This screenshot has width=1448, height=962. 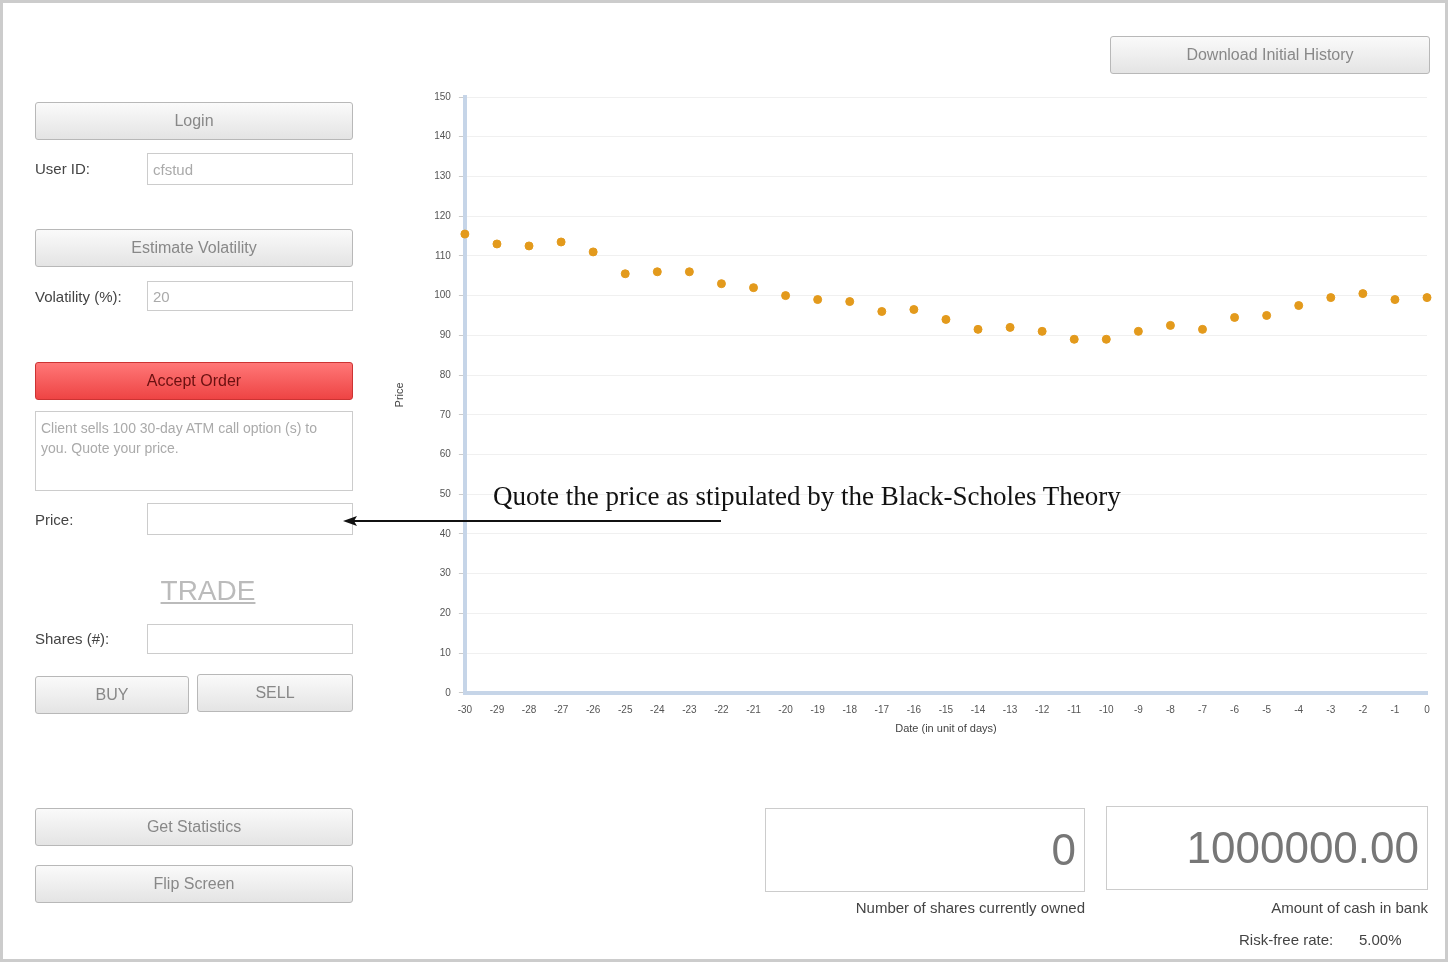 I want to click on x-tick-label: -4, so click(x=1299, y=709).